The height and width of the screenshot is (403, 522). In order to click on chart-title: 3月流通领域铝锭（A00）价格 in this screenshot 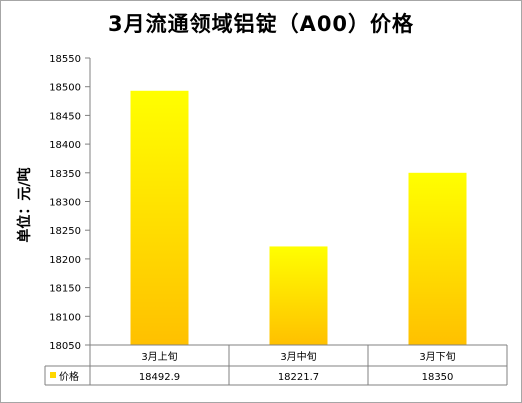, I will do `click(261, 24)`.